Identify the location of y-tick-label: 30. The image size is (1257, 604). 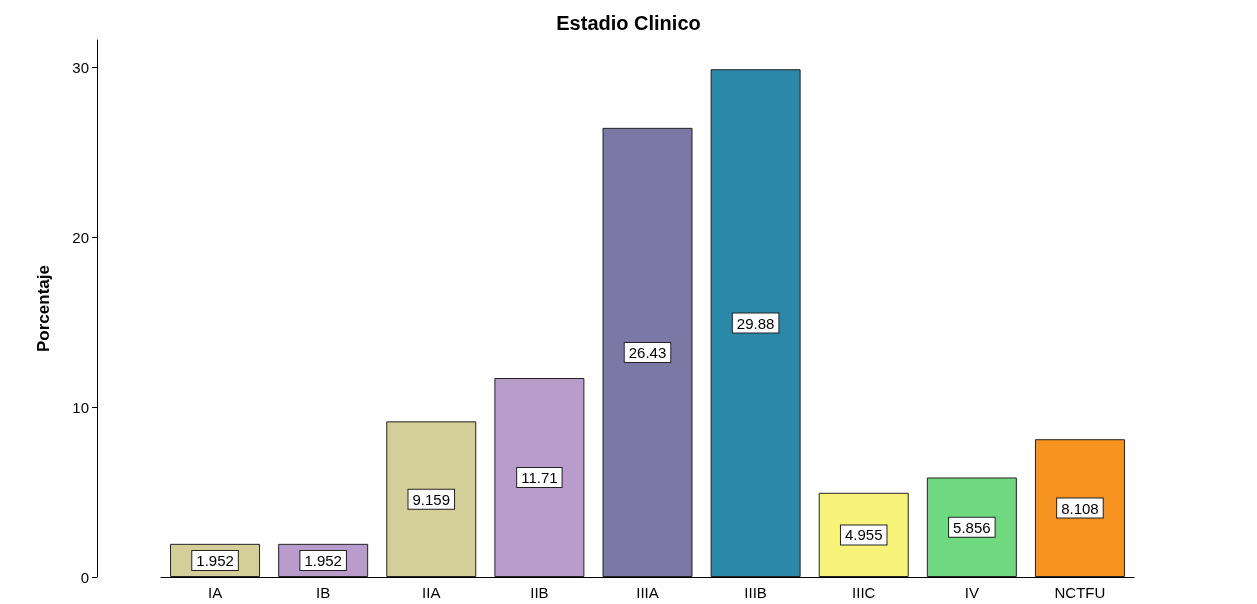
(80, 67).